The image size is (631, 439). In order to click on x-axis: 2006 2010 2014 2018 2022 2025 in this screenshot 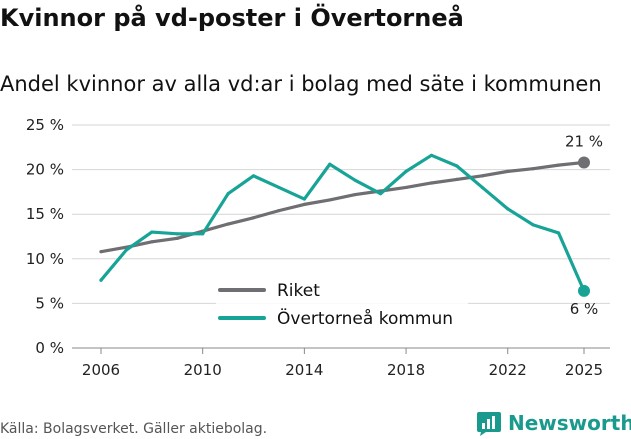, I will do `click(342, 363)`.